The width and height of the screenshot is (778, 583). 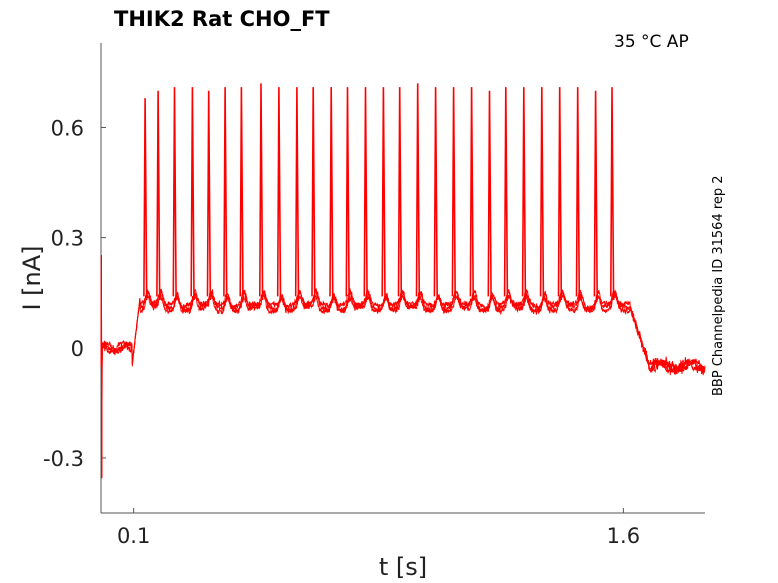 I want to click on chart-title: THIK2 Rat CHO_FT, so click(x=222, y=19).